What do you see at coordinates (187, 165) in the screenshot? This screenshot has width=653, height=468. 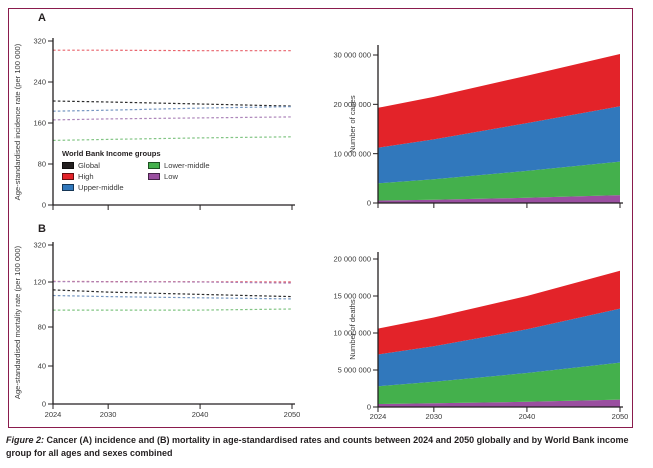 I see `legend-label: Lower-middle` at bounding box center [187, 165].